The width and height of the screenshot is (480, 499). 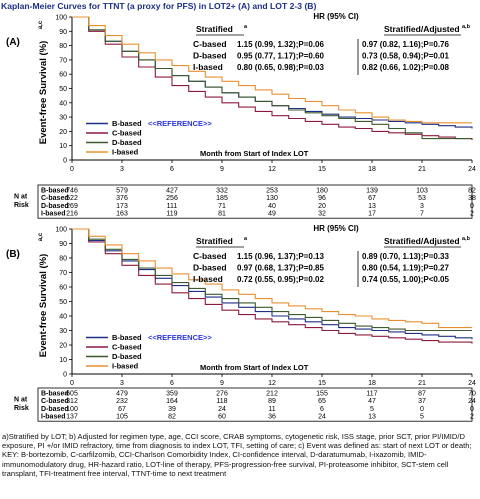 I want to click on y-tick-label: 50, so click(x=63, y=89).